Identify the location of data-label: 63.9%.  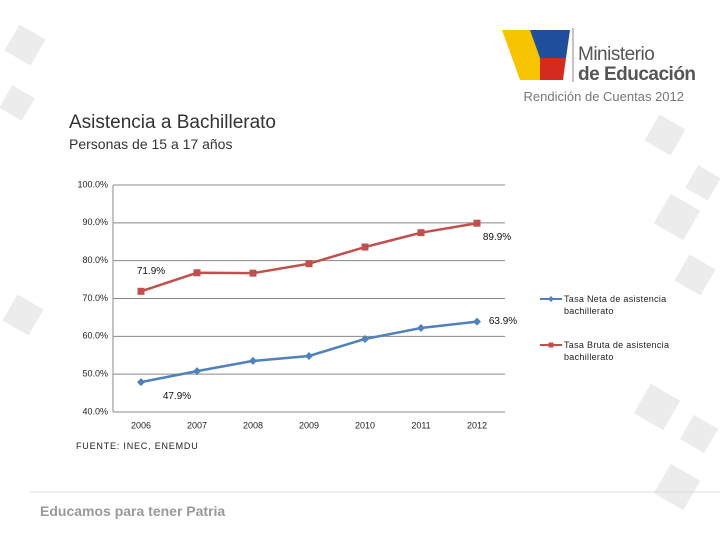
(503, 321).